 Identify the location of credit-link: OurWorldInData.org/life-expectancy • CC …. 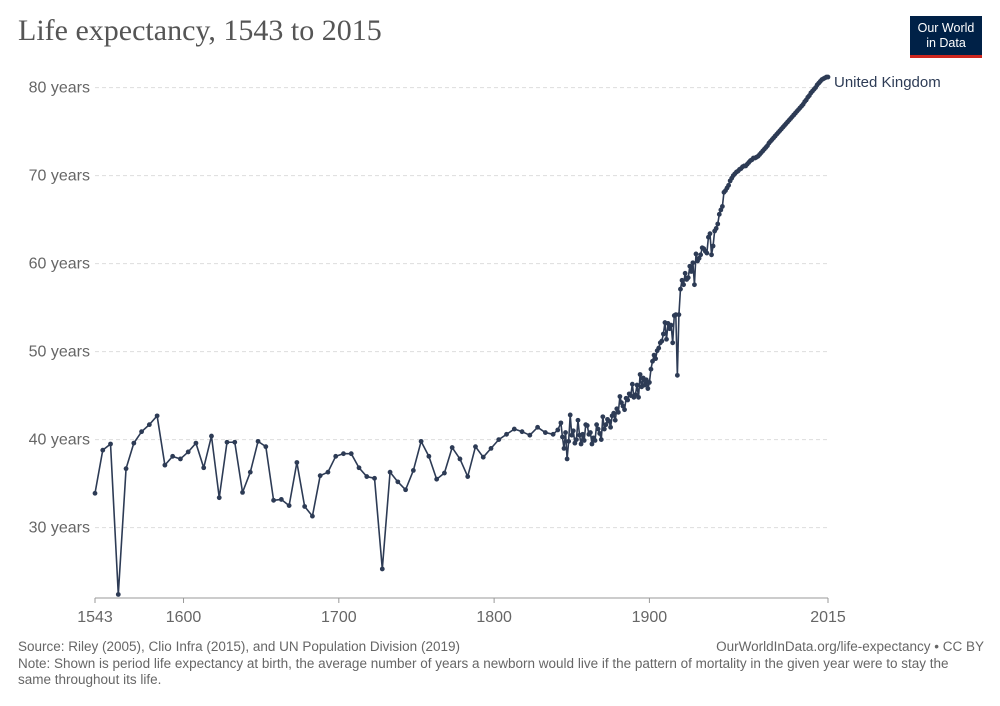
(850, 646).